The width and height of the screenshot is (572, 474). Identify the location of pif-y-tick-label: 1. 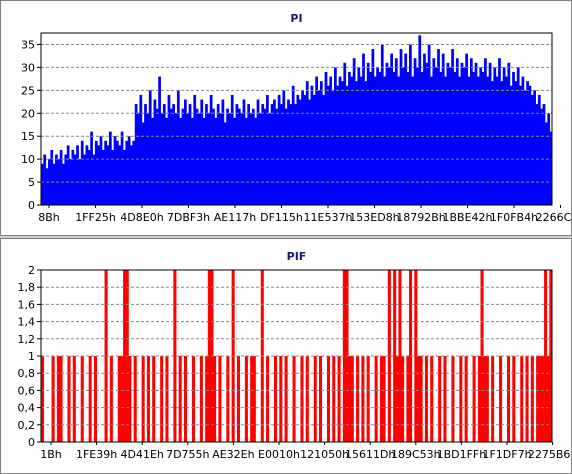
(31, 356).